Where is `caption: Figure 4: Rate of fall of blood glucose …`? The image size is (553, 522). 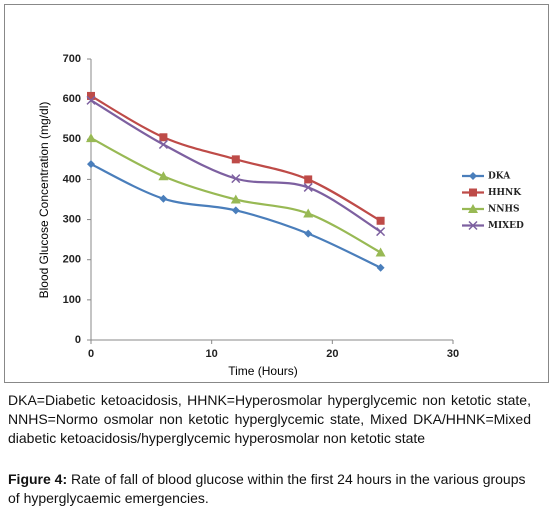 caption: Figure 4: Rate of fall of blood glucose … is located at coordinates (269, 489).